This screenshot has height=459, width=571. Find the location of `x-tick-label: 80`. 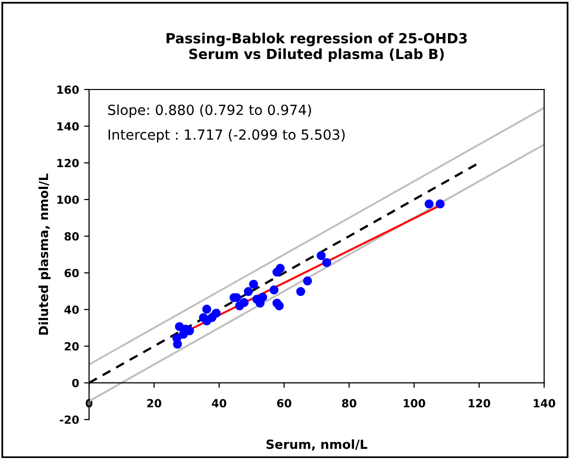

x-tick-label: 80 is located at coordinates (349, 403).